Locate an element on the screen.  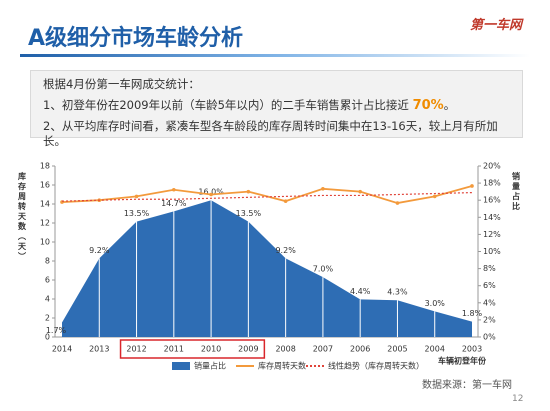
y-tick-label: 18 is located at coordinates (45, 166).